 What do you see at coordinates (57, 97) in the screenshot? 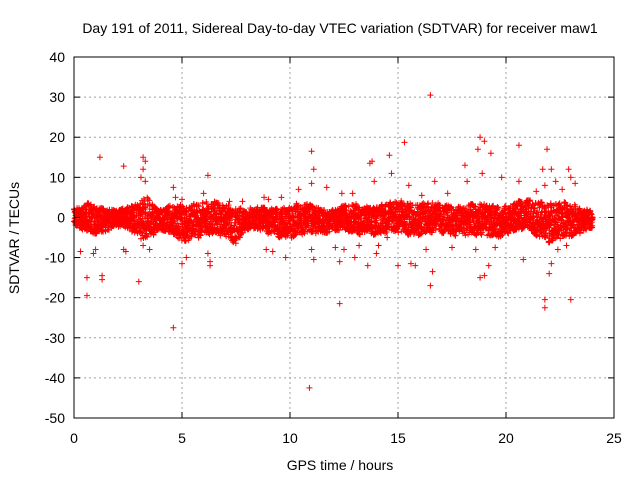
I see `y-tick-label: 30` at bounding box center [57, 97].